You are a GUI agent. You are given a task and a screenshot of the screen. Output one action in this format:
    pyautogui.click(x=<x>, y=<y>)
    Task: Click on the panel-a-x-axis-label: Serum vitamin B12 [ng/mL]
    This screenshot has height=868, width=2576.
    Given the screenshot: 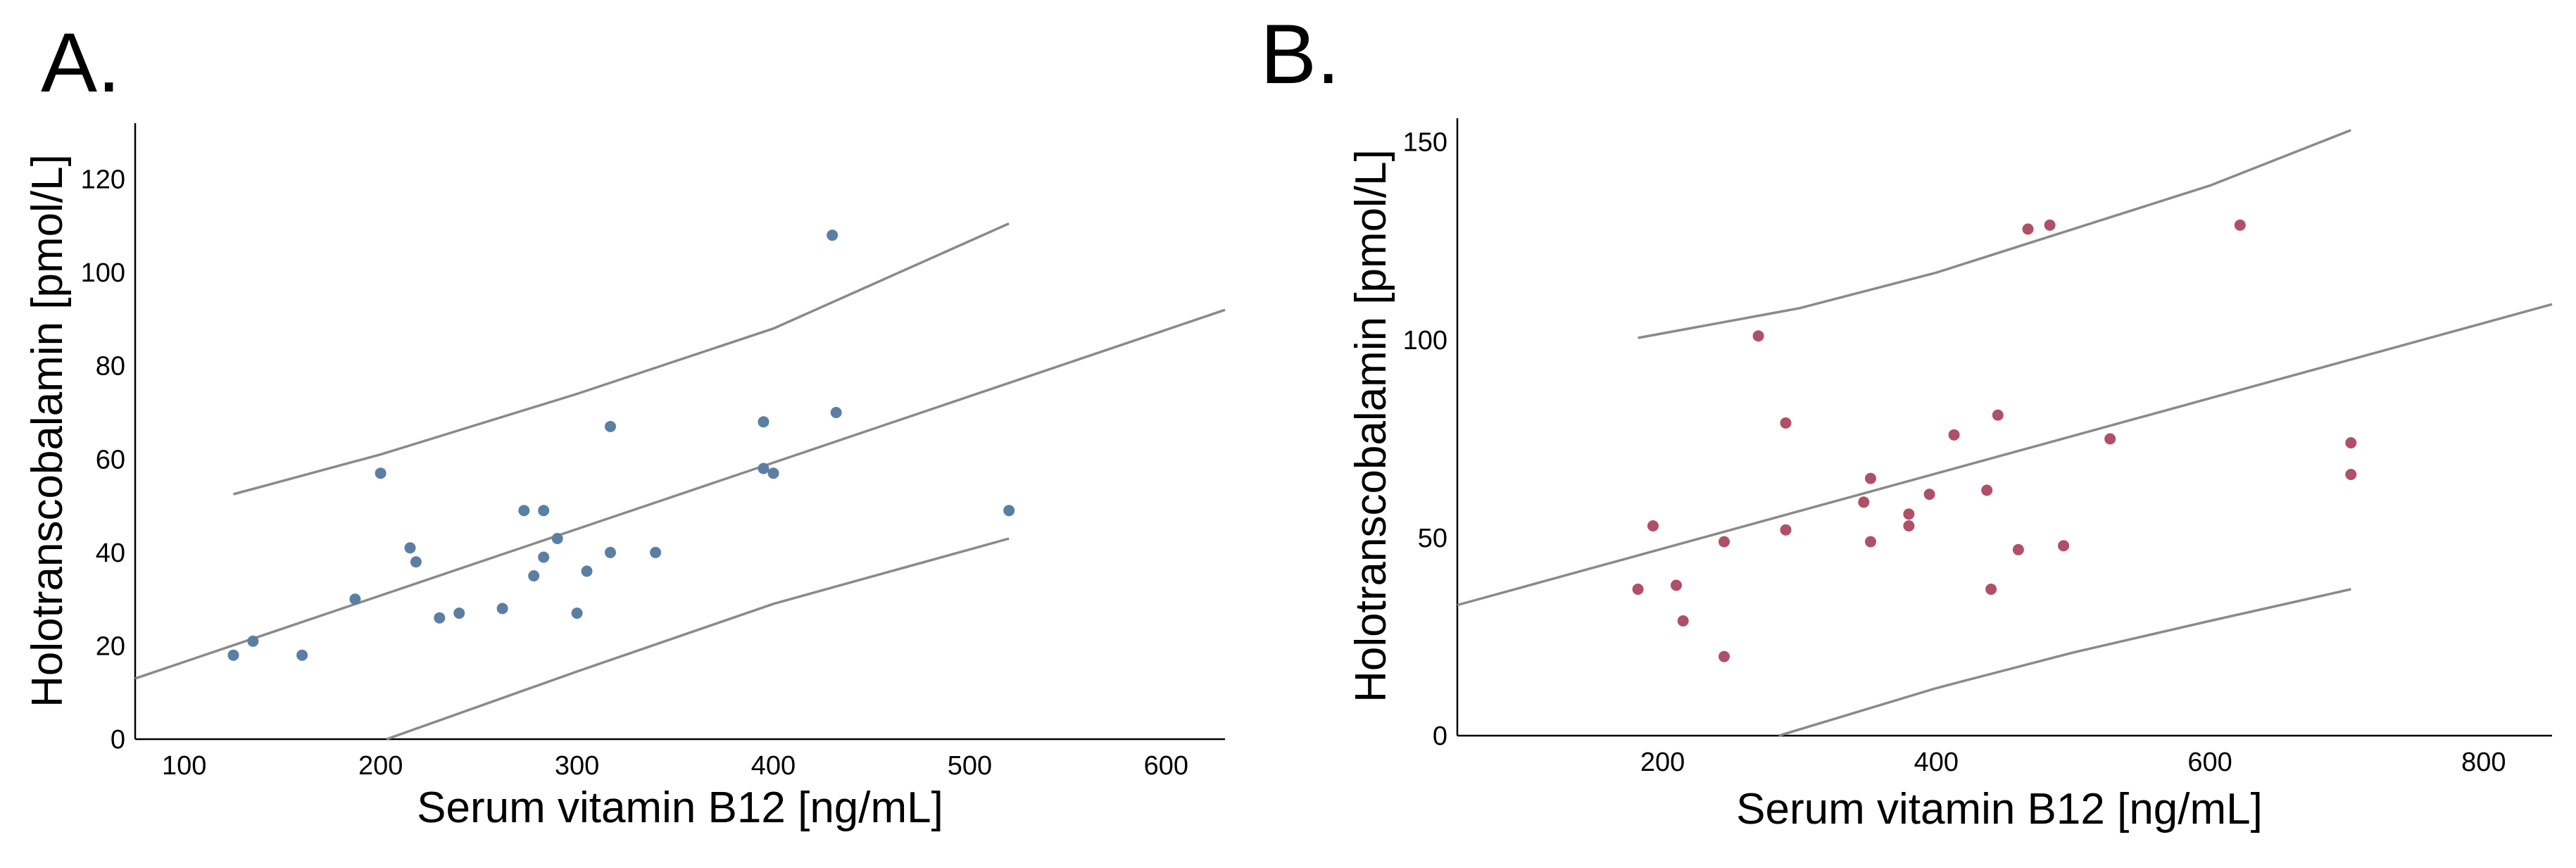 What is the action you would take?
    pyautogui.click(x=680, y=808)
    